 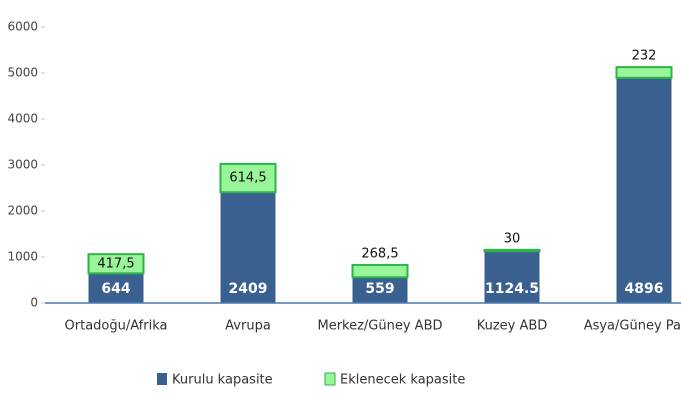 I want to click on value-label: 232, so click(x=644, y=56).